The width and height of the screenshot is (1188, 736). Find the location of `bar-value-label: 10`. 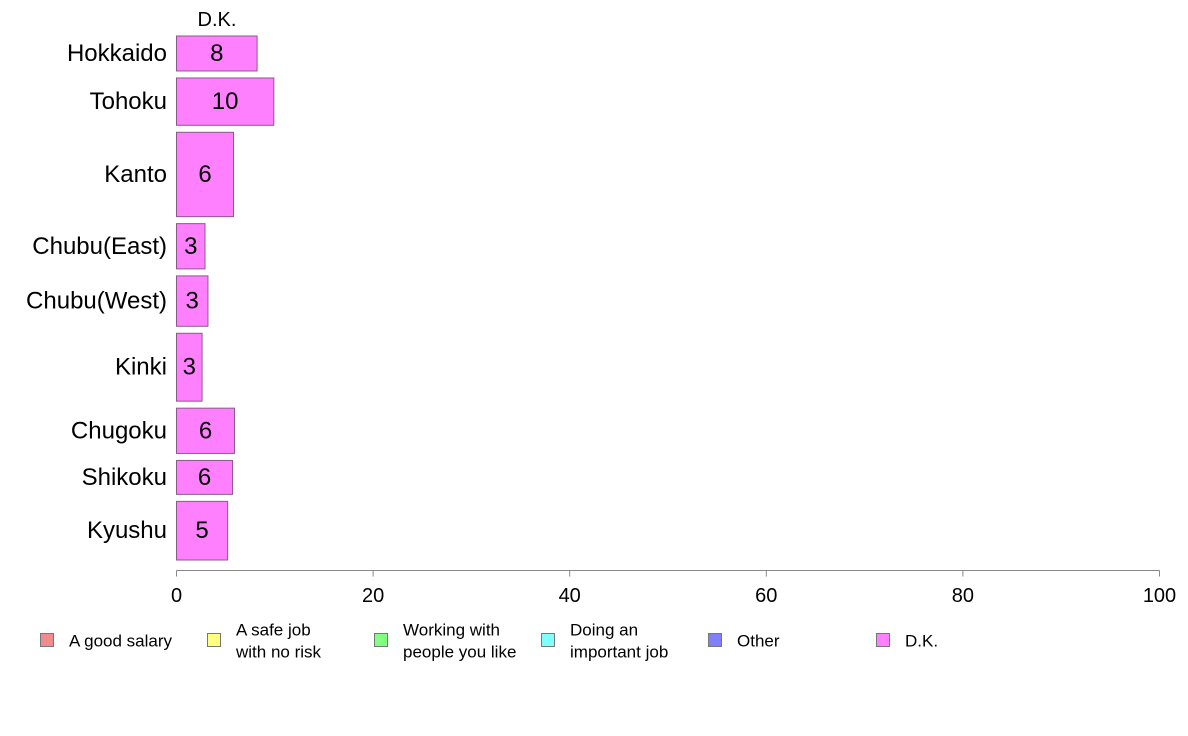

bar-value-label: 10 is located at coordinates (225, 101).